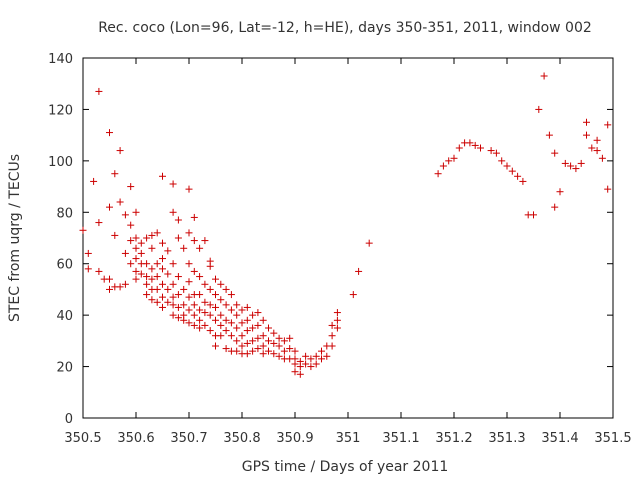  What do you see at coordinates (188, 438) in the screenshot?
I see `x-tick-label: 350.7` at bounding box center [188, 438].